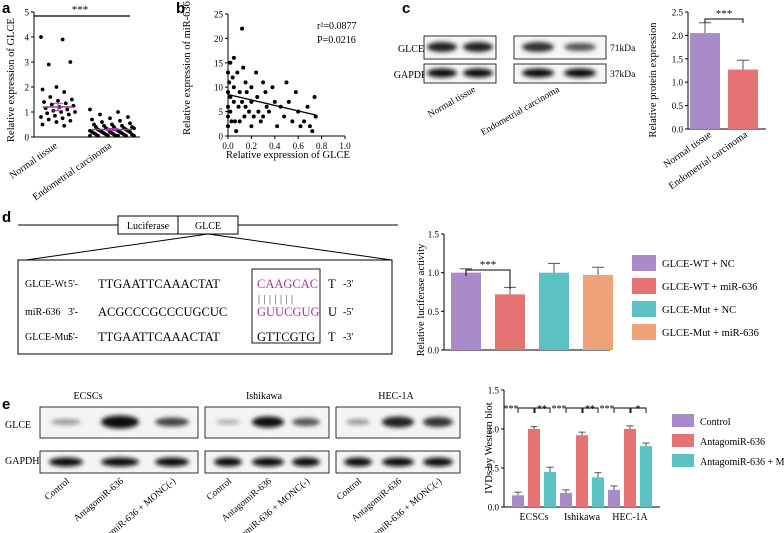  Describe the element at coordinates (87, 86) in the screenshot. I see `panel-a-marks` at that location.